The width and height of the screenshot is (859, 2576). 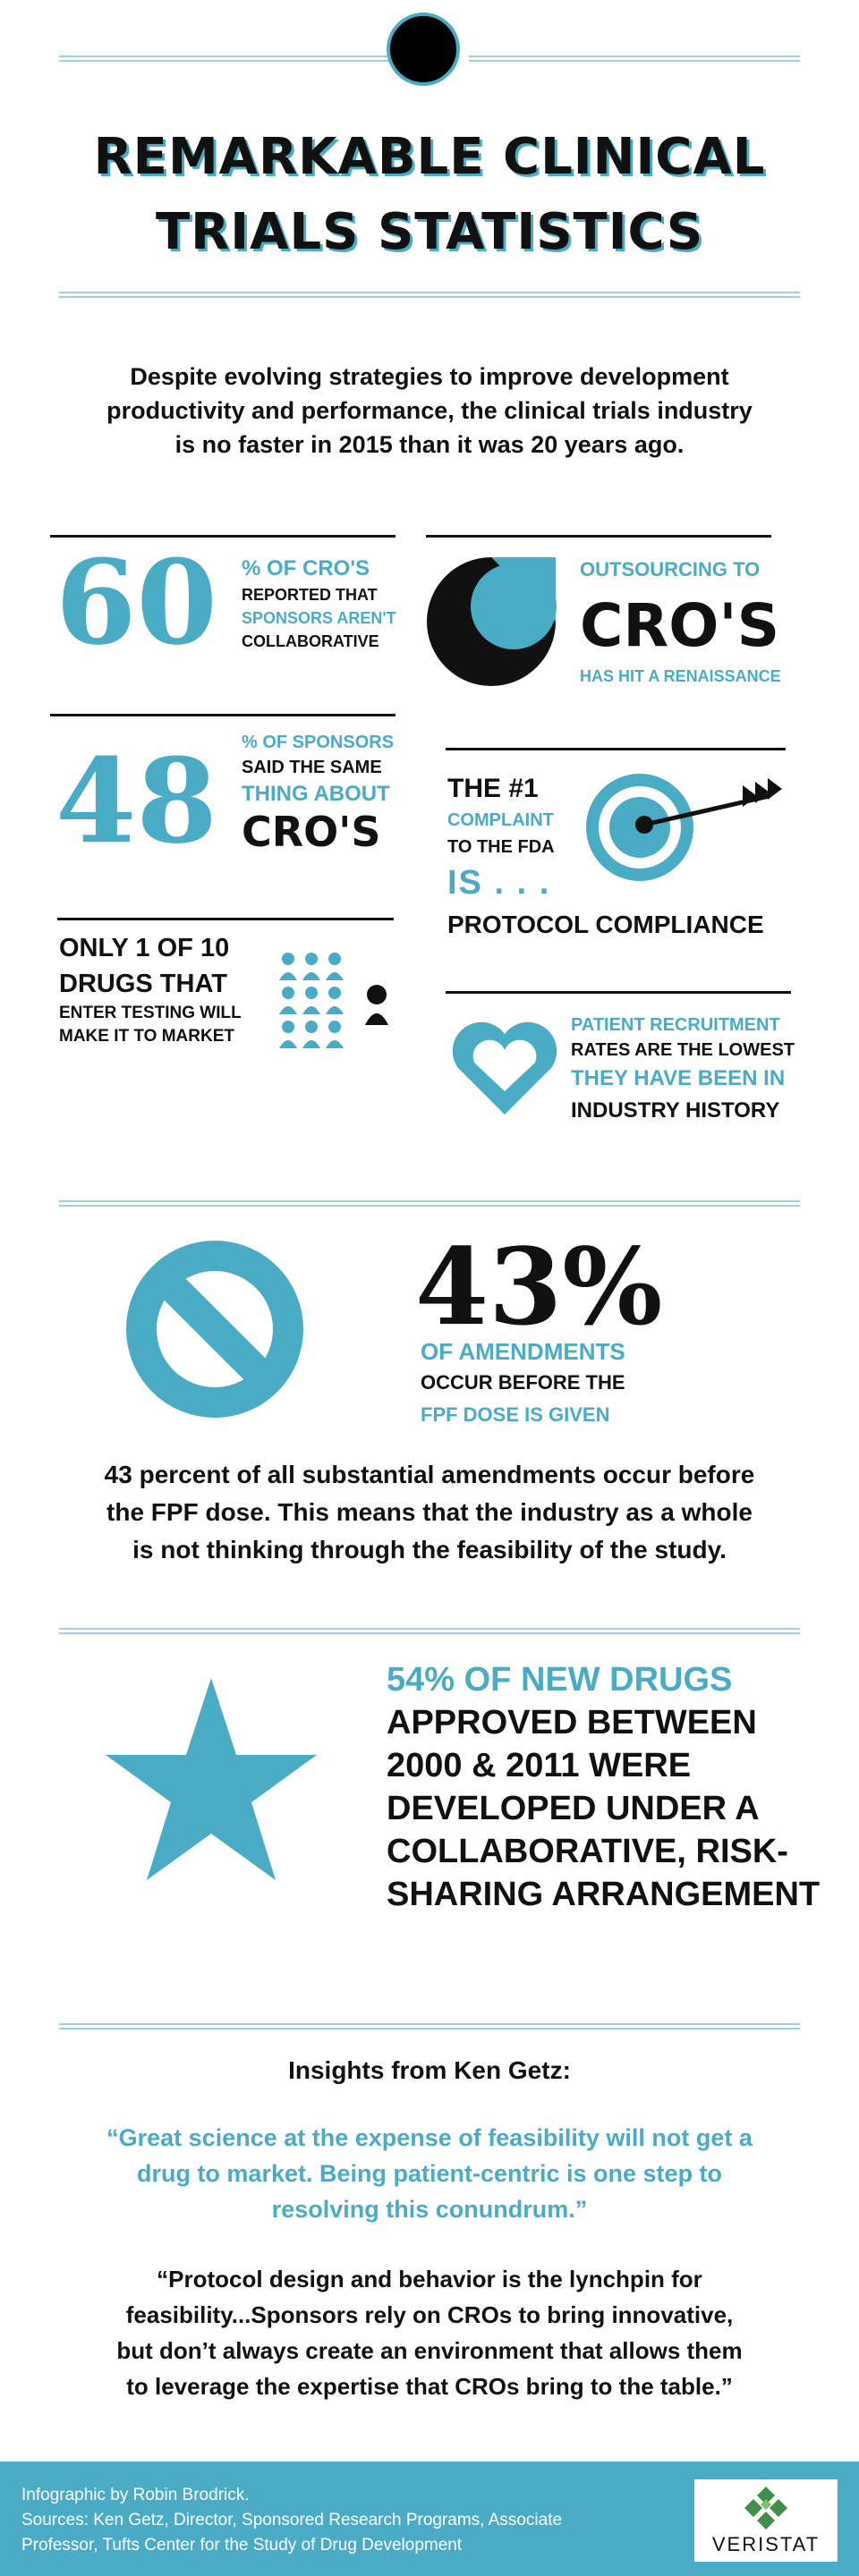 What do you see at coordinates (143, 984) in the screenshot?
I see `drugs-line: DRUGS THAT` at bounding box center [143, 984].